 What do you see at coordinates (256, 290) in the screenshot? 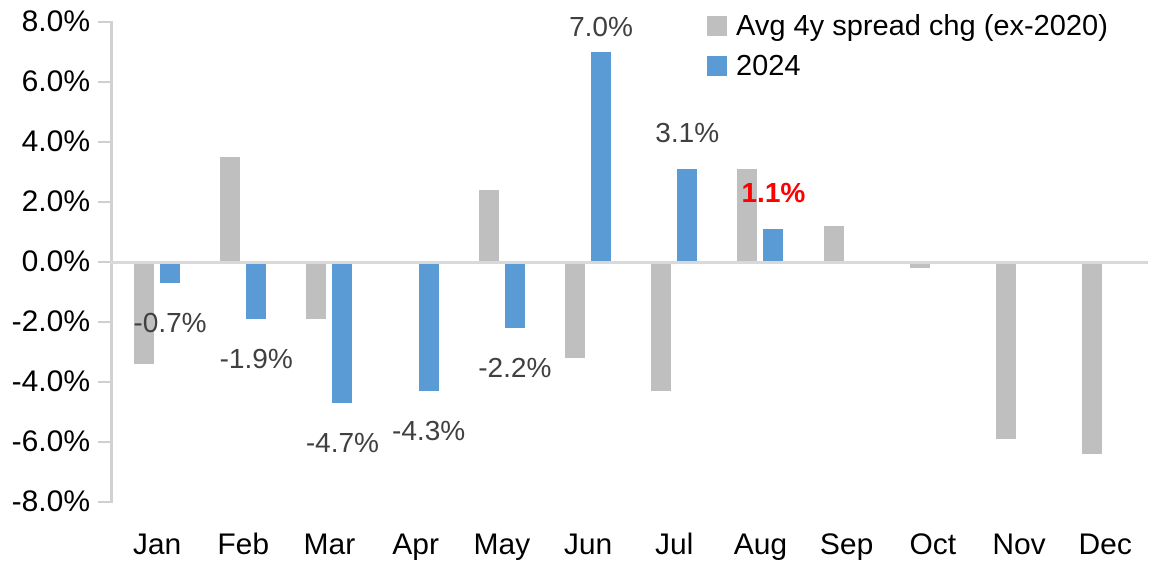
I see `bar-2024-feb` at bounding box center [256, 290].